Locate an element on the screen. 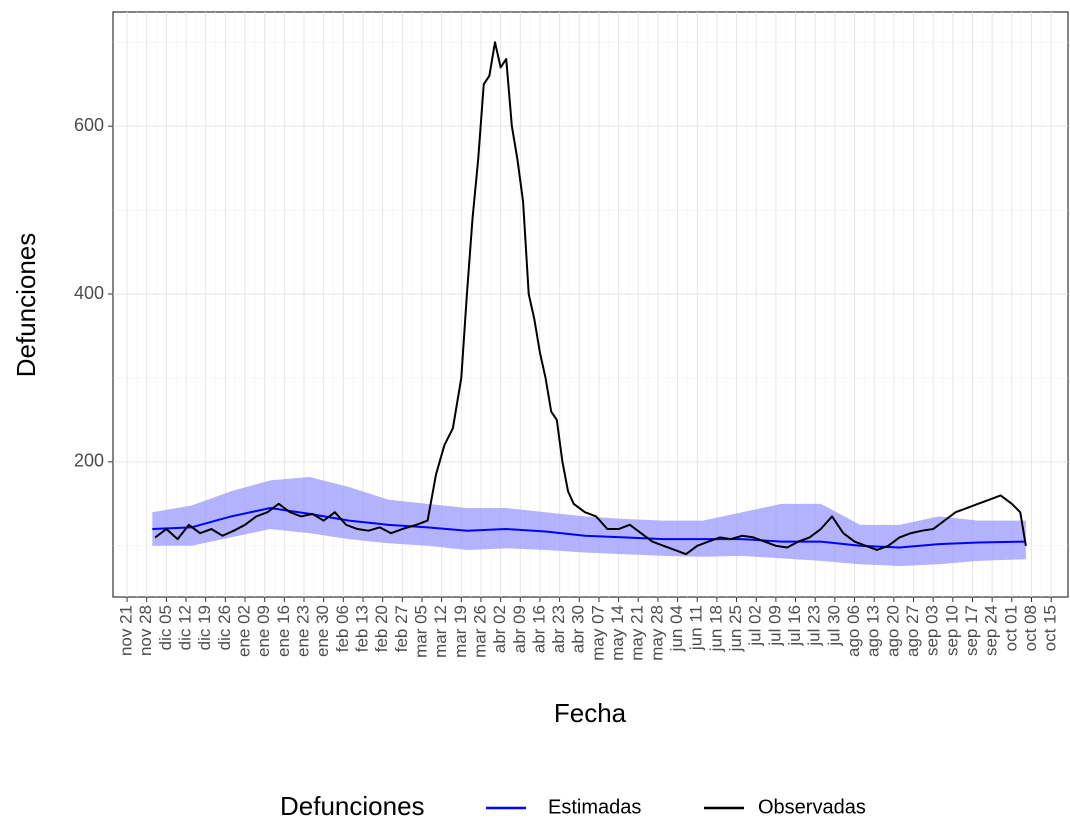 Image resolution: width=1070 pixels, height=828 pixels. x-tick-label: ene 09 is located at coordinates (263, 631).